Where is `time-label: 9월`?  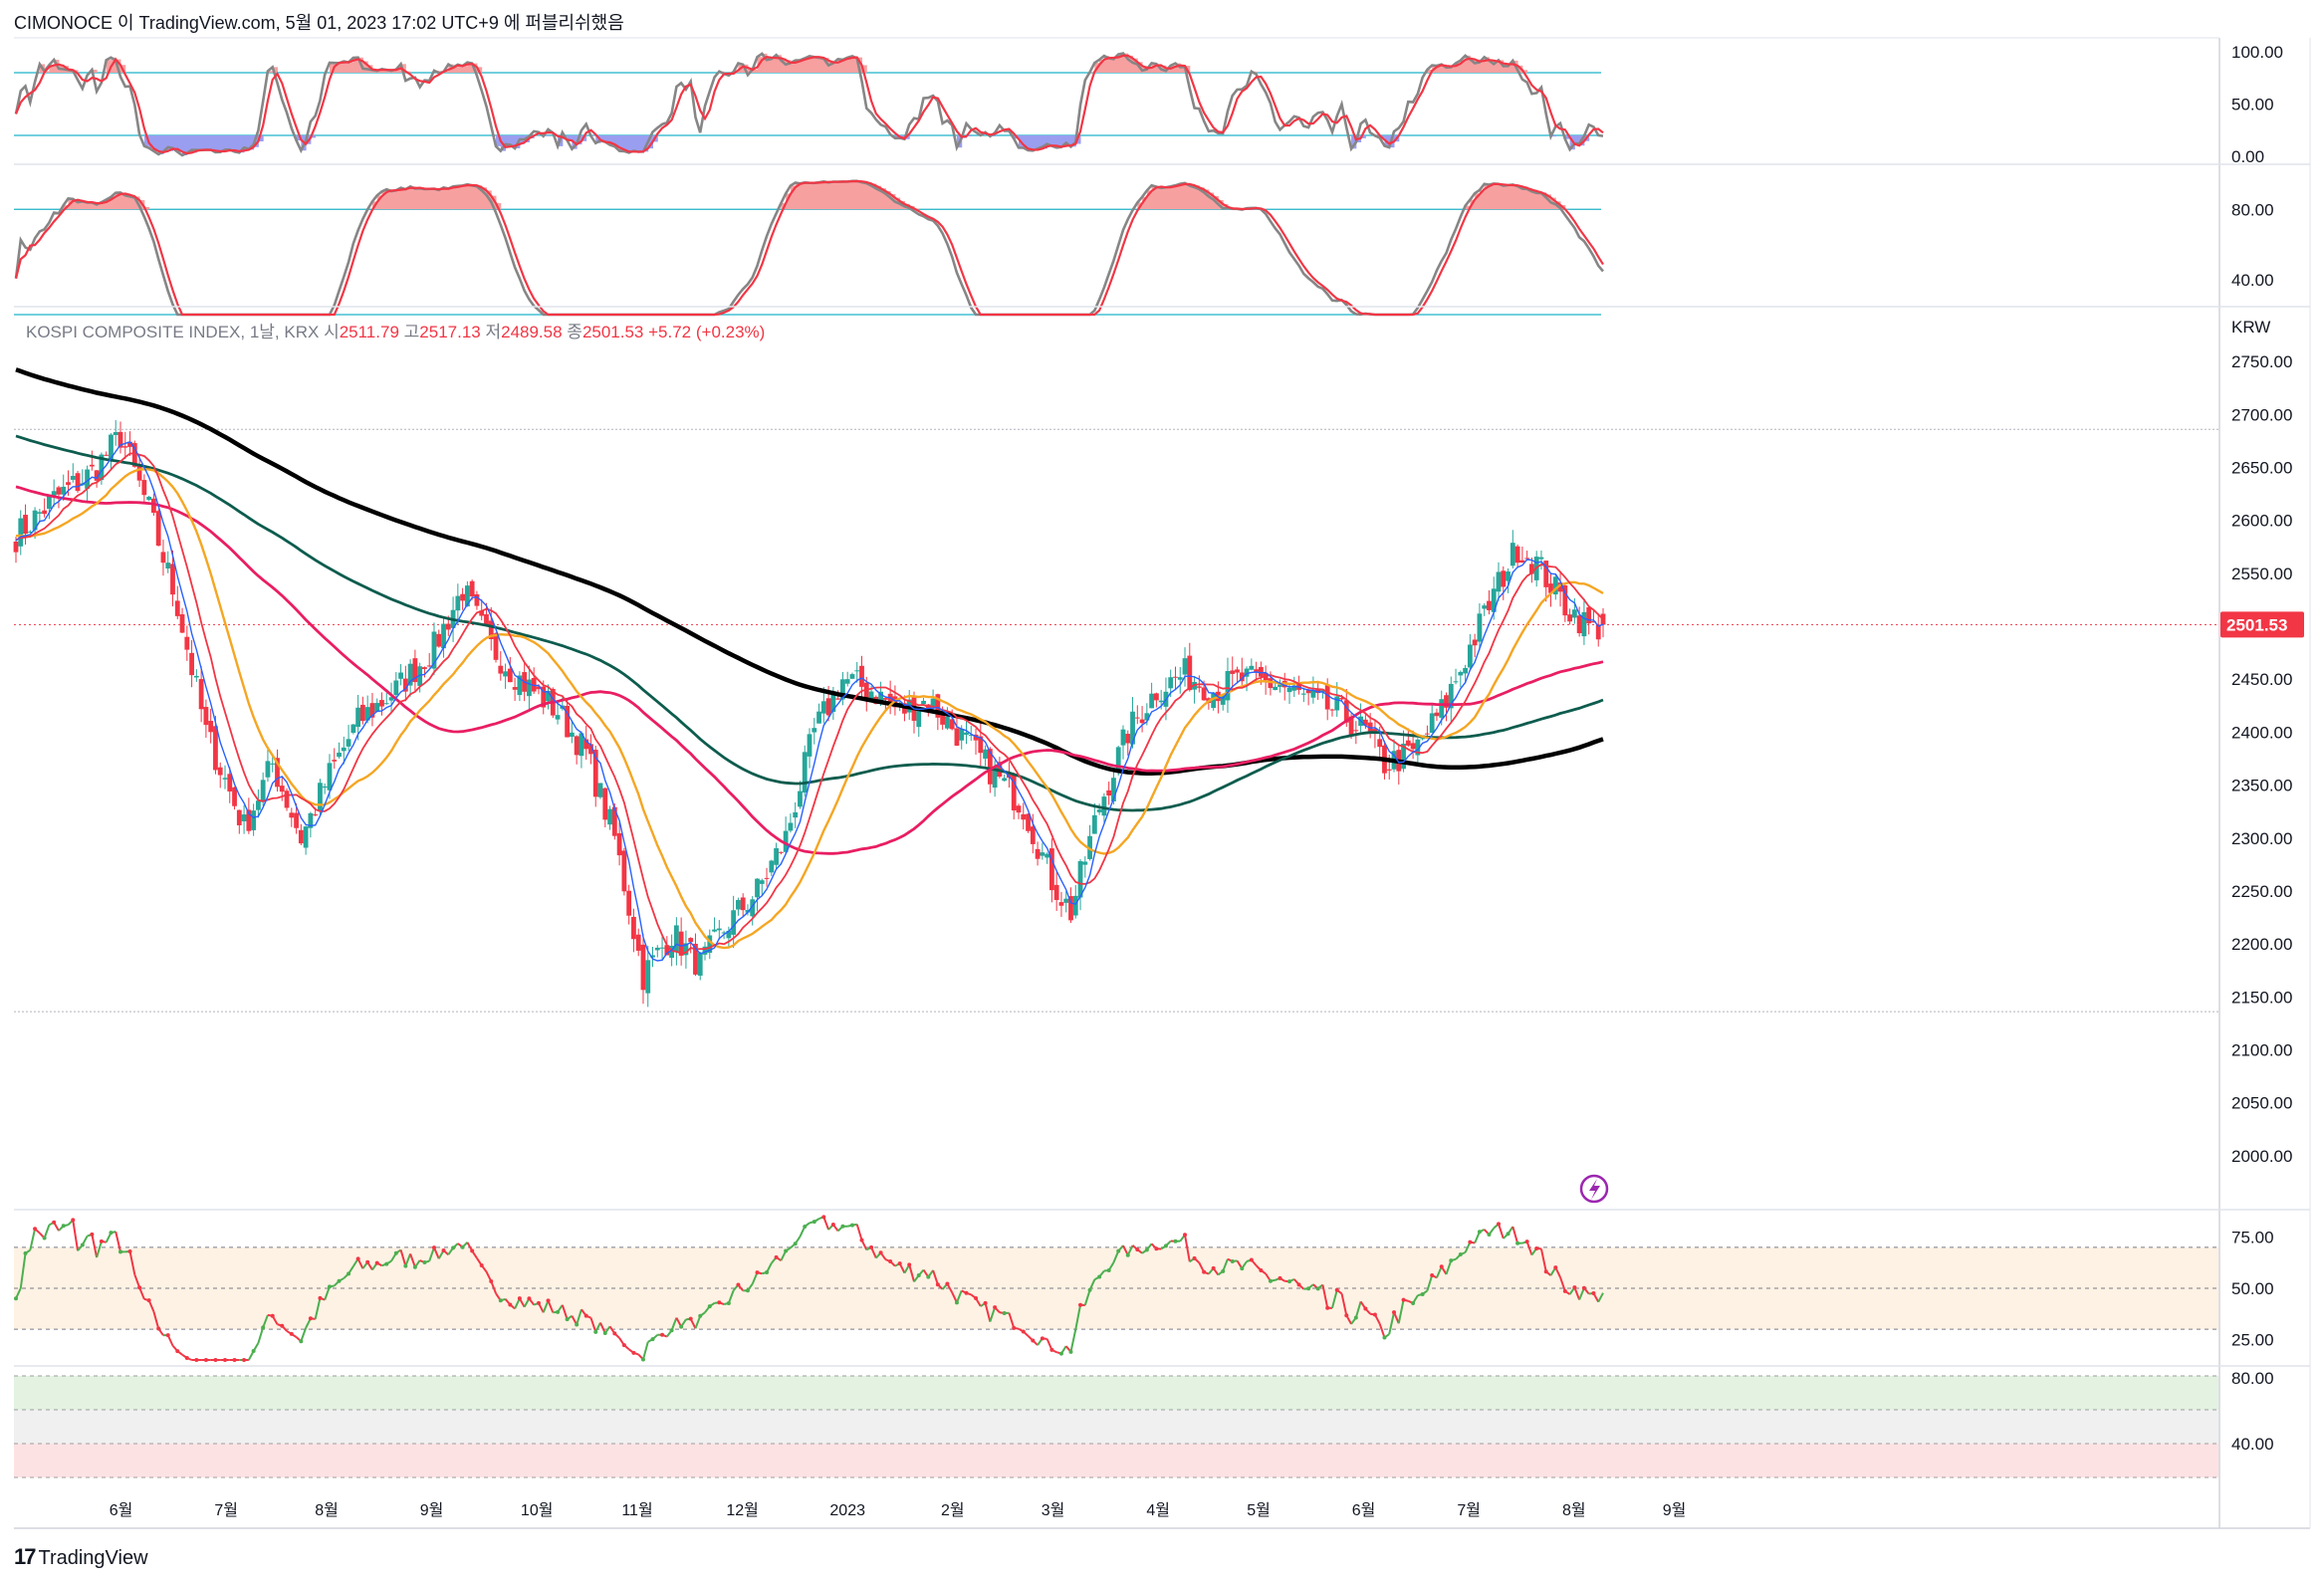 time-label: 9월 is located at coordinates (432, 1510).